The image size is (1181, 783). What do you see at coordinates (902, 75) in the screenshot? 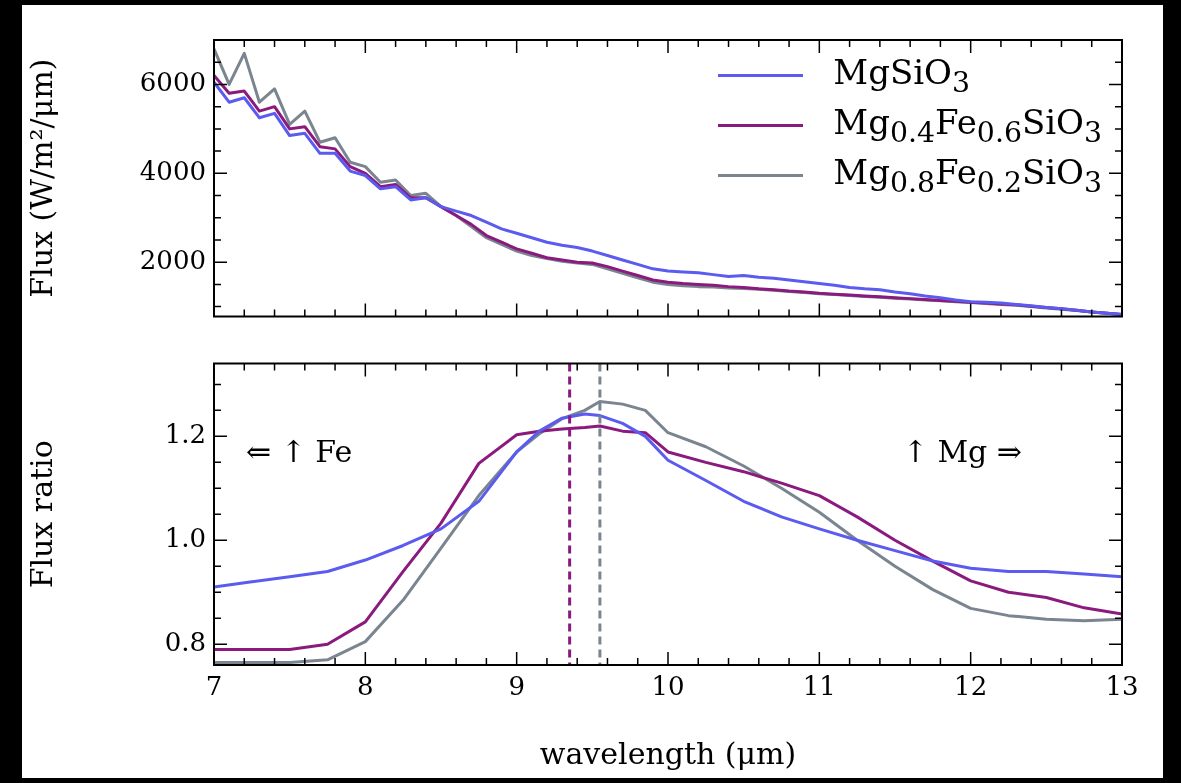
I see `legend-label: MgSiO$_{3}$` at bounding box center [902, 75].